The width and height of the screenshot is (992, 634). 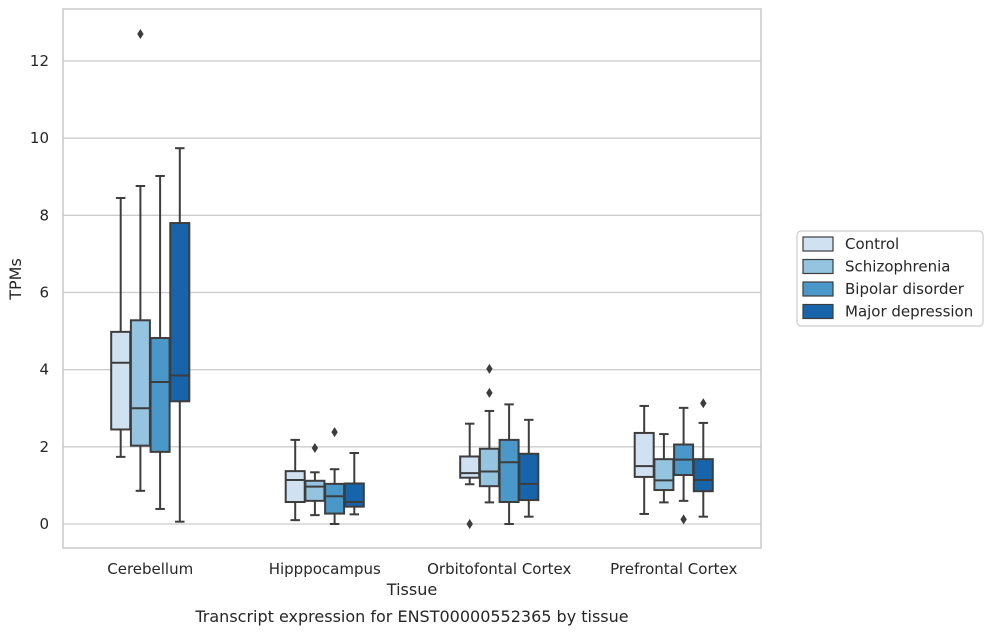 I want to click on y-tick-label: 8, so click(x=44, y=215).